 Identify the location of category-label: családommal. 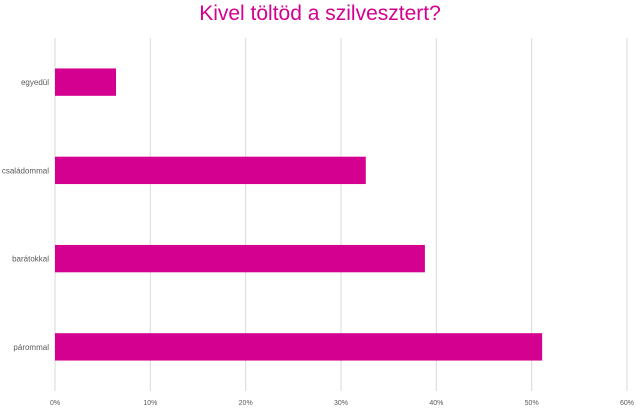
(25, 170).